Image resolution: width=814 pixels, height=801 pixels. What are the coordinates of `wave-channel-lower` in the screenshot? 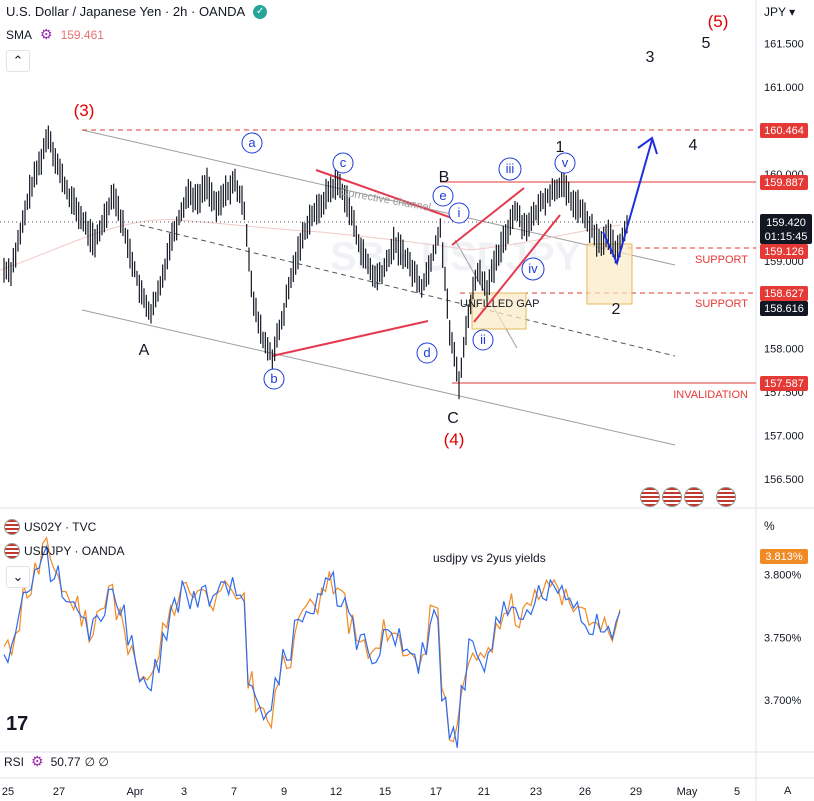 It's located at (517, 268).